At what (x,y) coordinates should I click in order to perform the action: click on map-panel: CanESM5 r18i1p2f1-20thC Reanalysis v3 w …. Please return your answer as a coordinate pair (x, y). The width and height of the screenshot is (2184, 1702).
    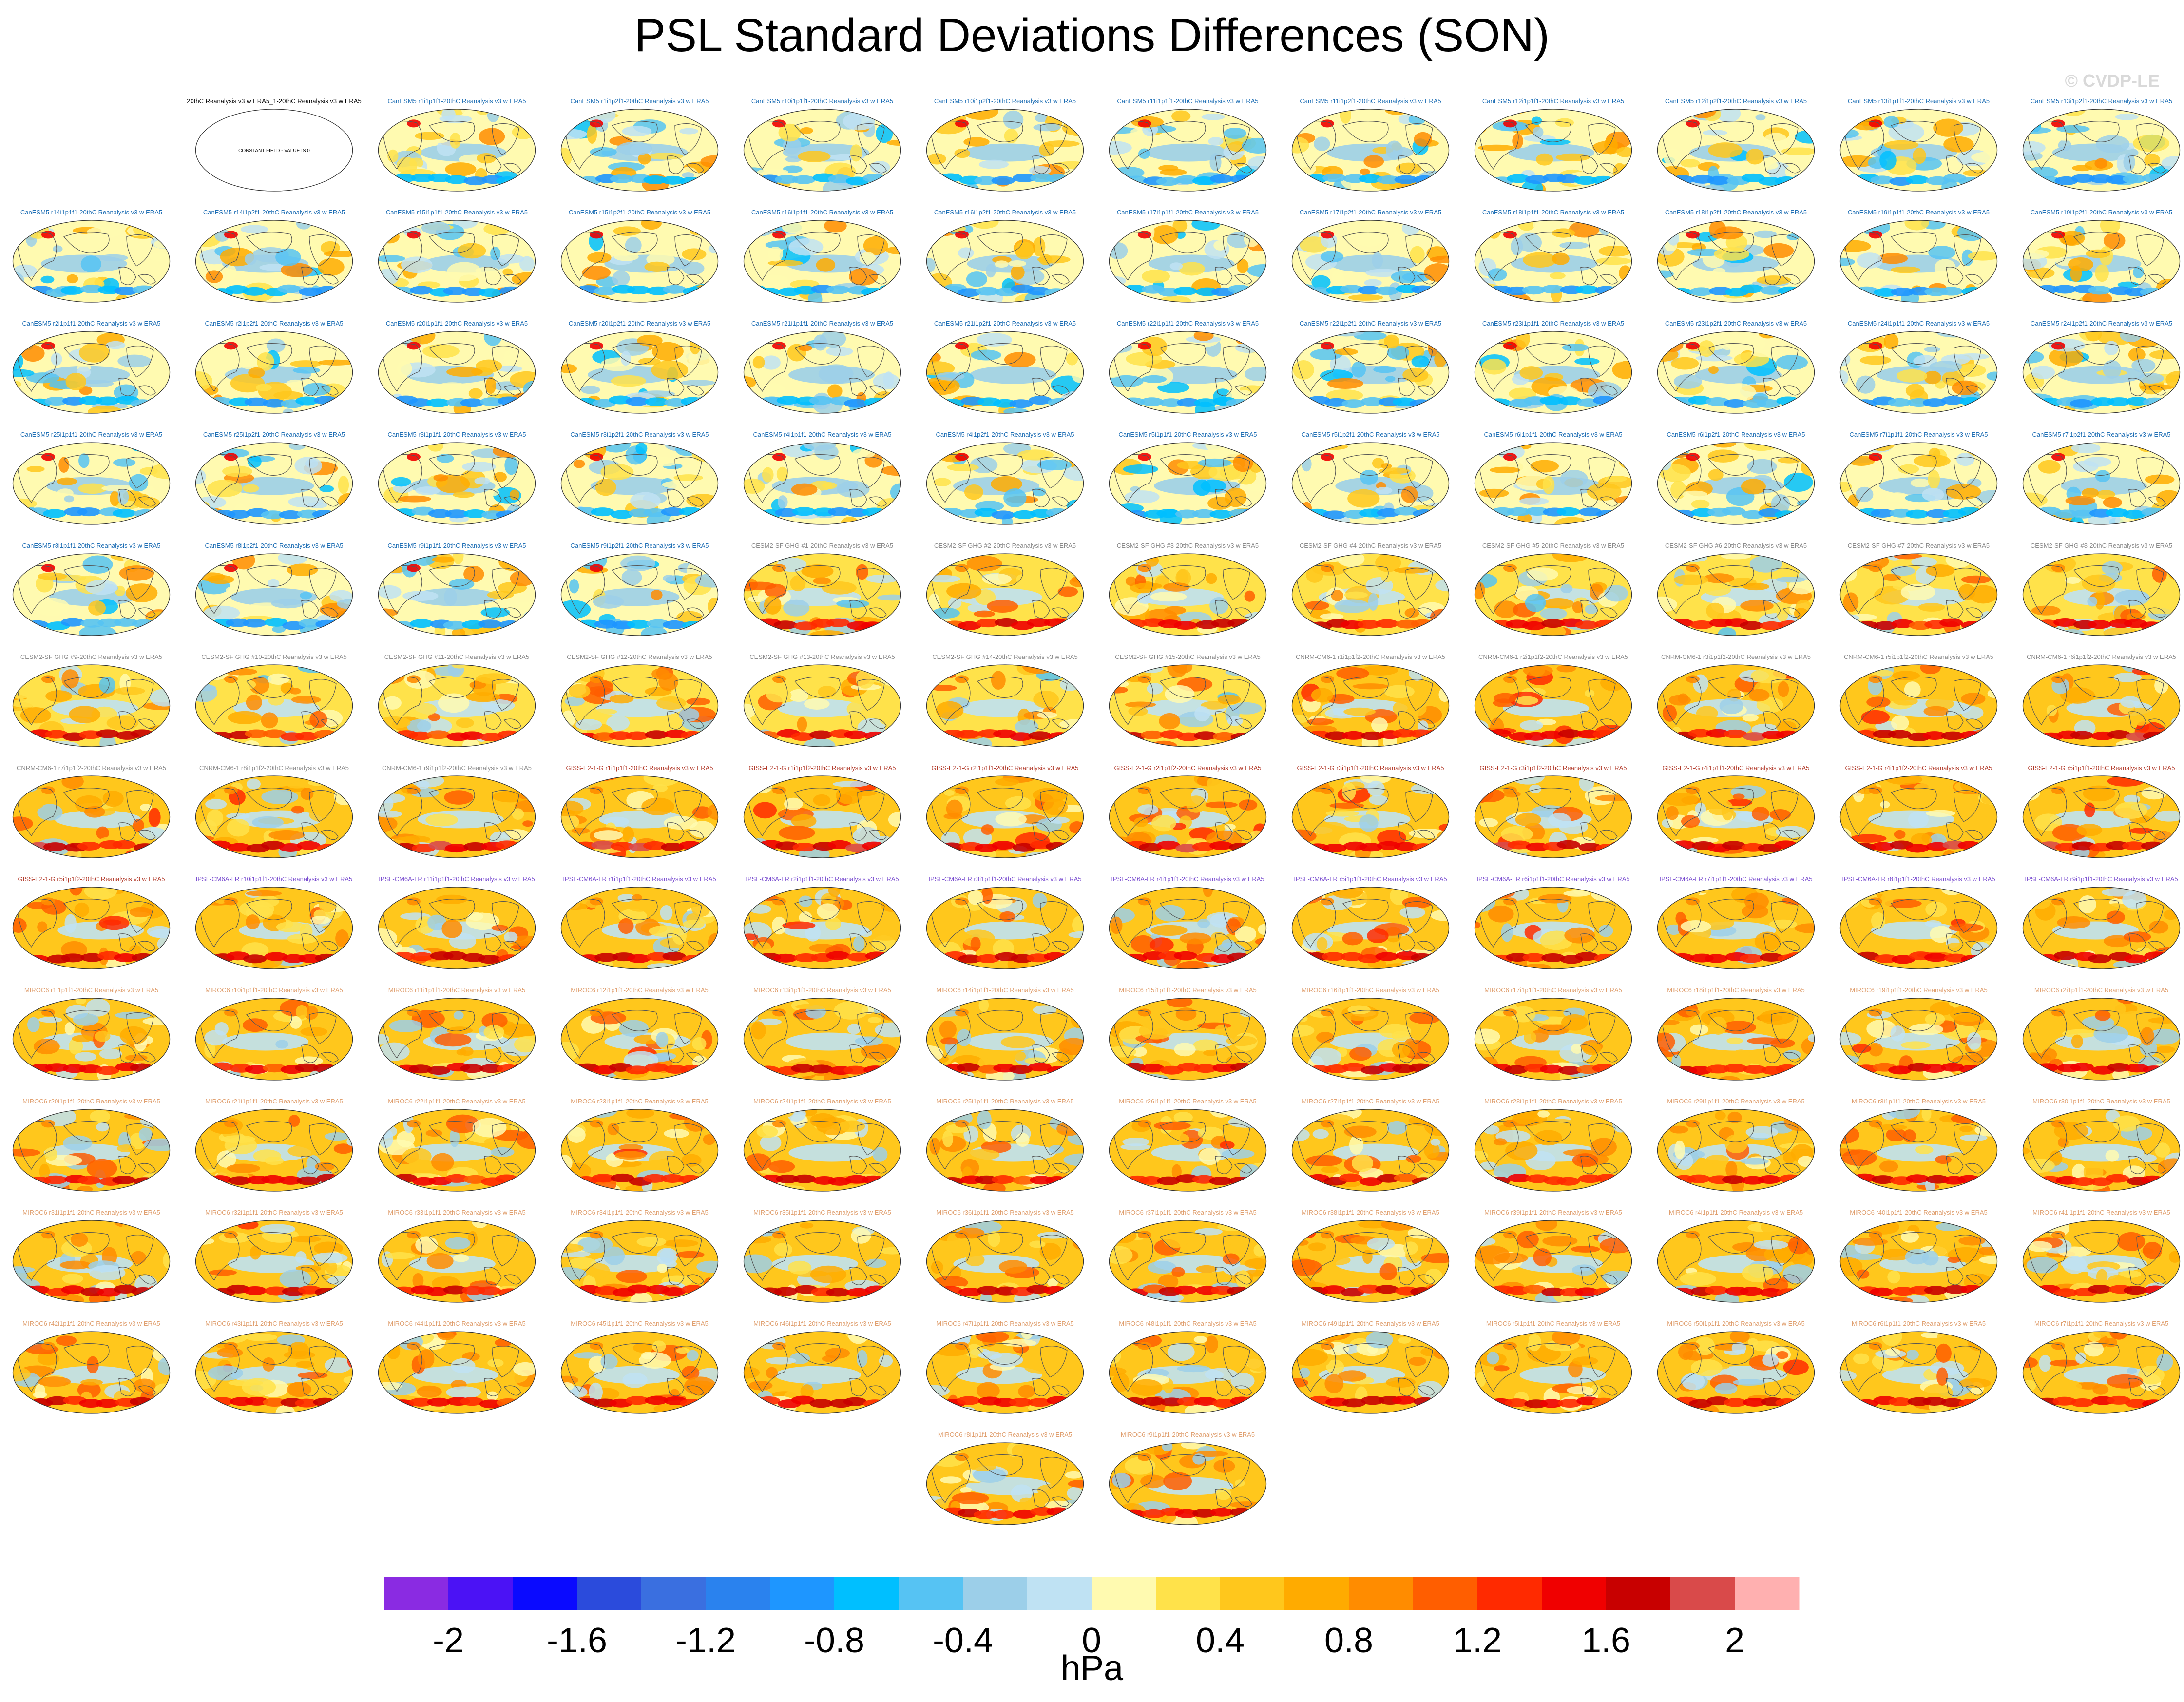
    Looking at the image, I should click on (1736, 256).